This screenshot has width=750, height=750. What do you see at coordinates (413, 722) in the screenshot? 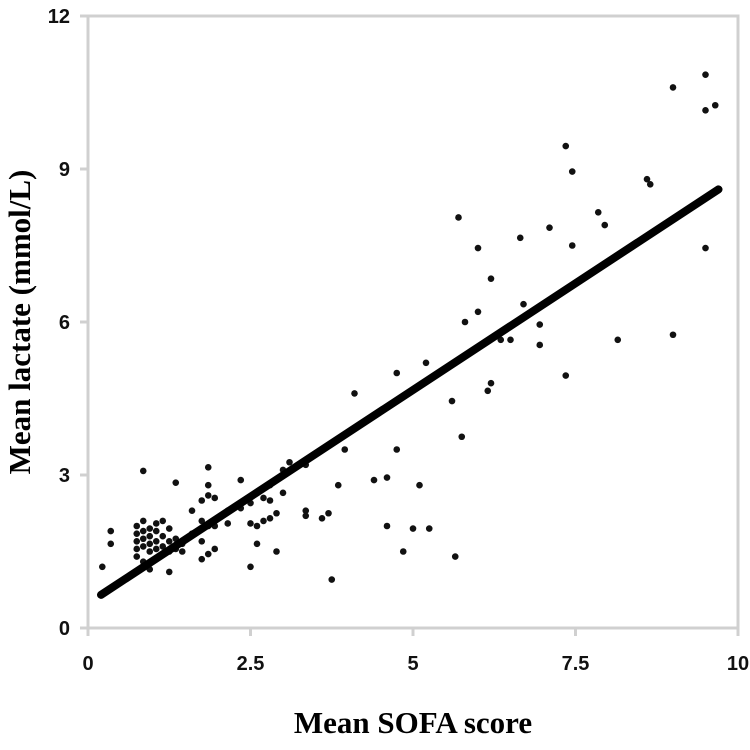
I see `x-axis-title: Mean SOFA score` at bounding box center [413, 722].